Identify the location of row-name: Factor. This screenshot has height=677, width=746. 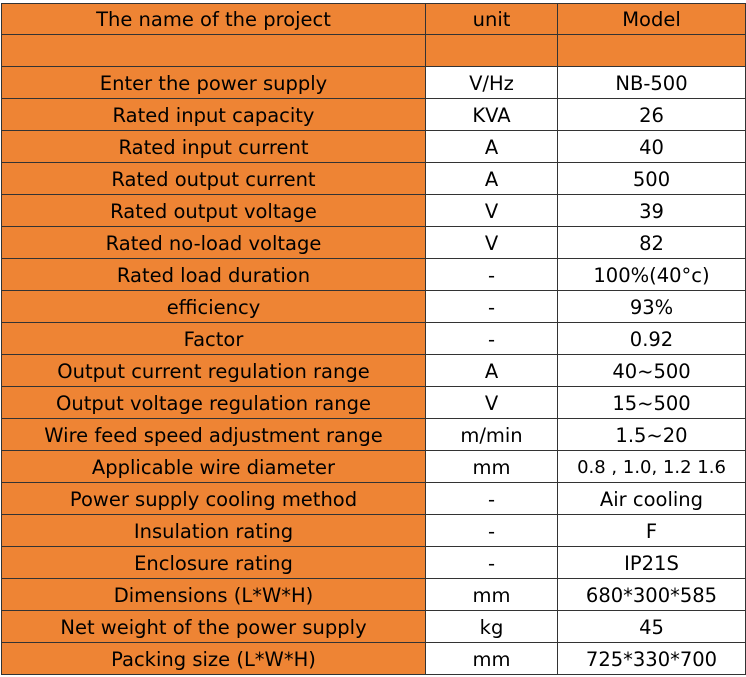
(213, 338).